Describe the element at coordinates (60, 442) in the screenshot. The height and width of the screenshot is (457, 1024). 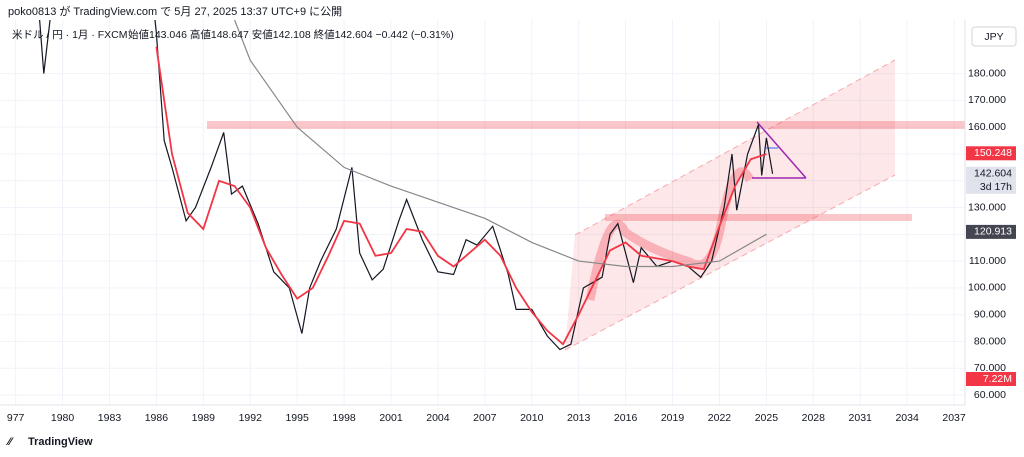
I see `brand: TradingView` at that location.